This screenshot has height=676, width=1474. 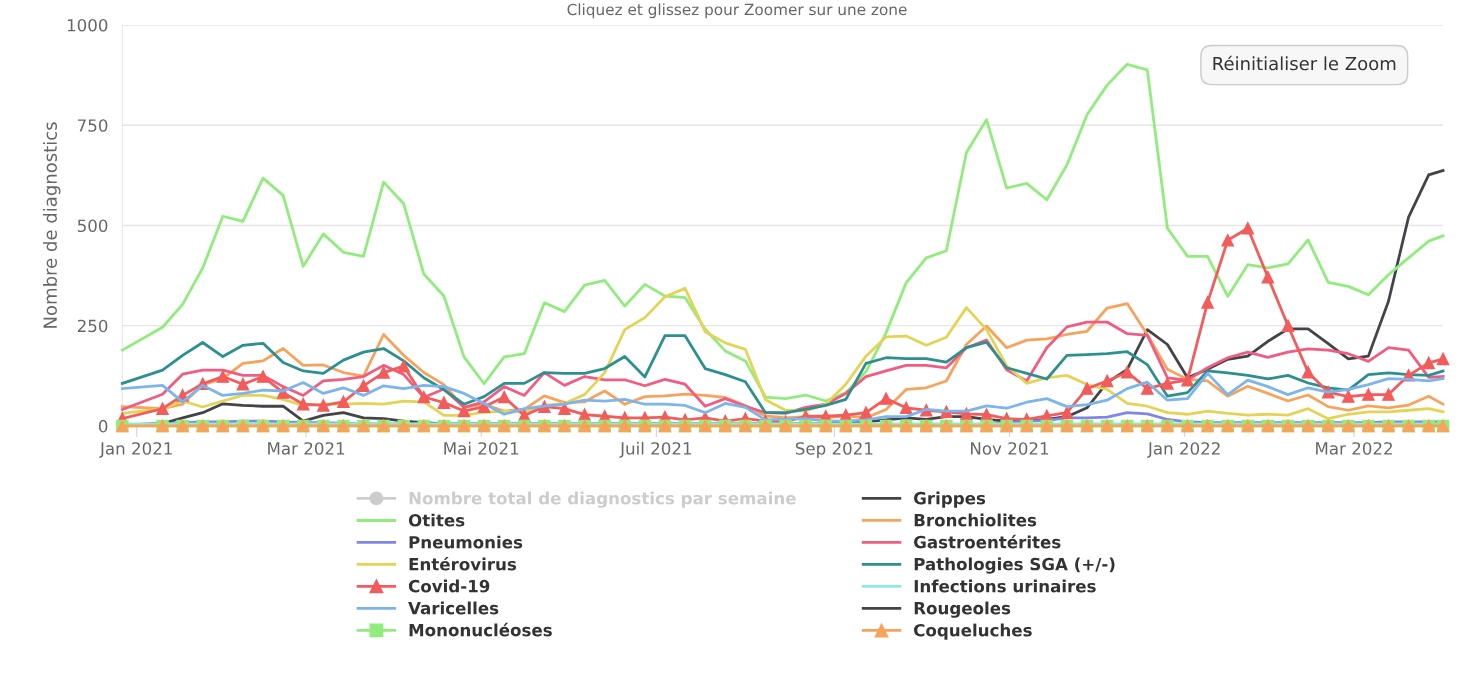 What do you see at coordinates (1005, 586) in the screenshot?
I see `legend-label: Infections urinaires` at bounding box center [1005, 586].